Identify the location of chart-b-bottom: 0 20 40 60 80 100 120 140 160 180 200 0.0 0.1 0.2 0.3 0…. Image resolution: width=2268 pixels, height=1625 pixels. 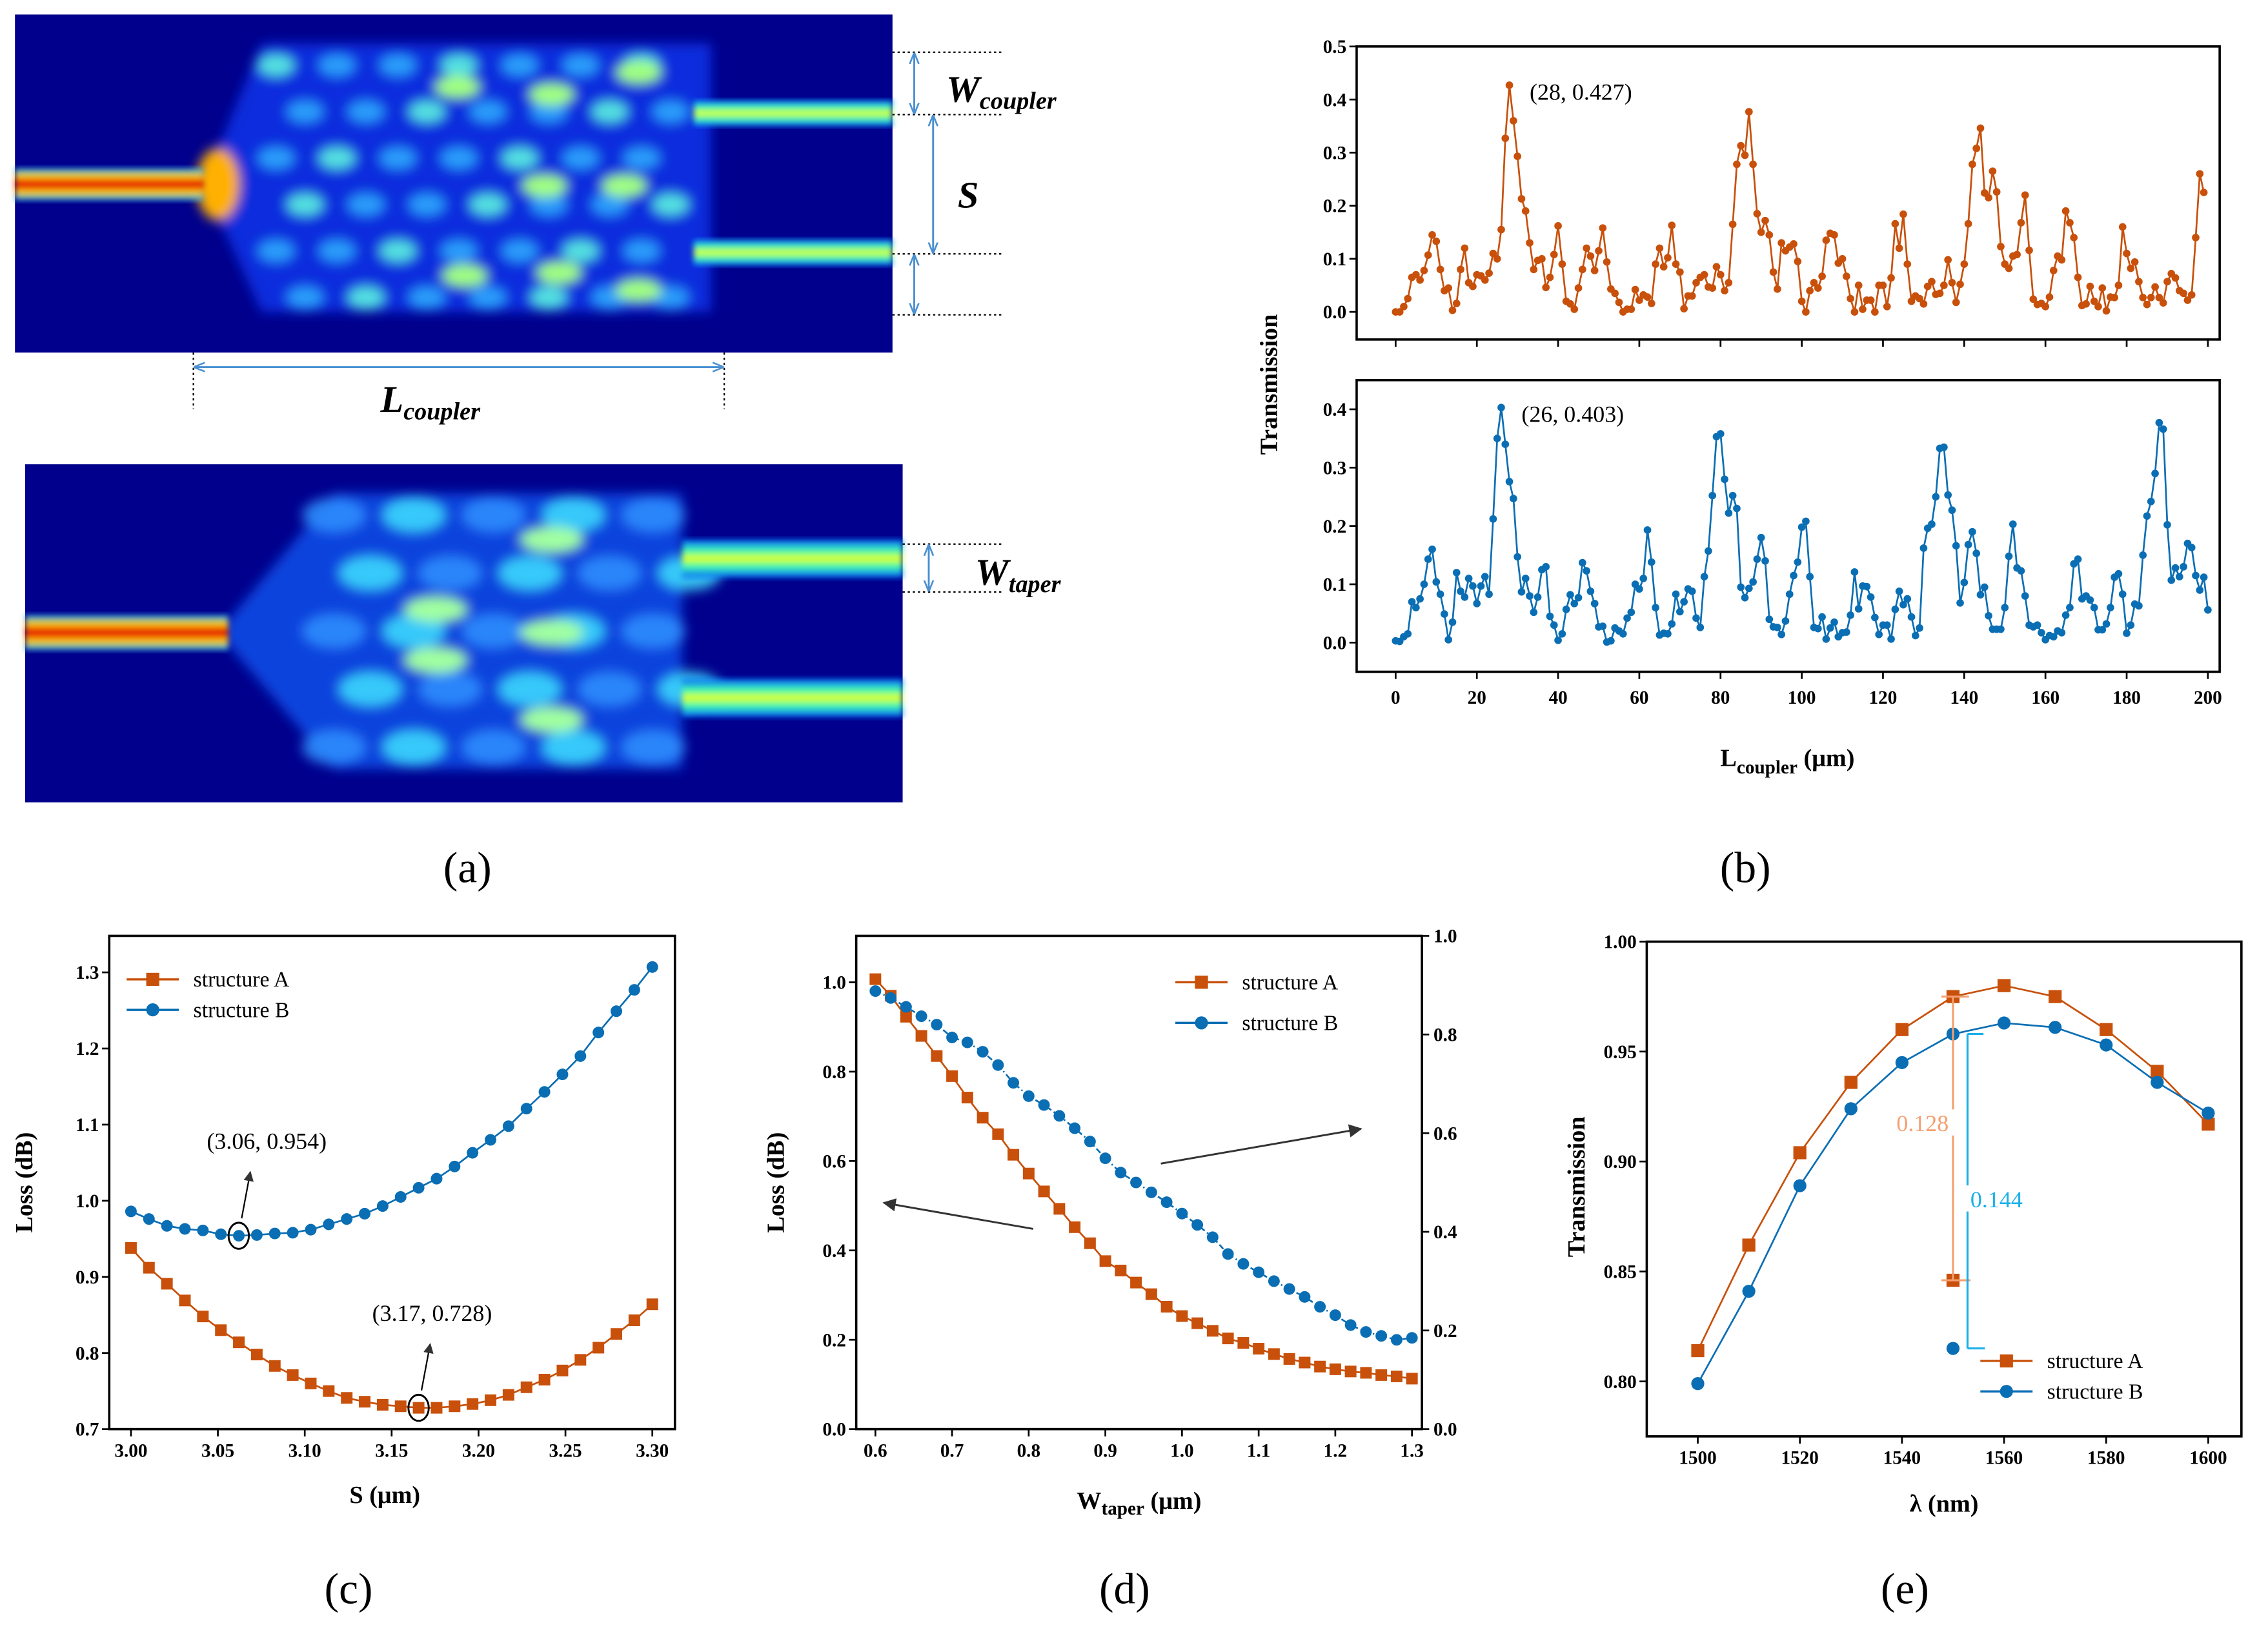
(1772, 543).